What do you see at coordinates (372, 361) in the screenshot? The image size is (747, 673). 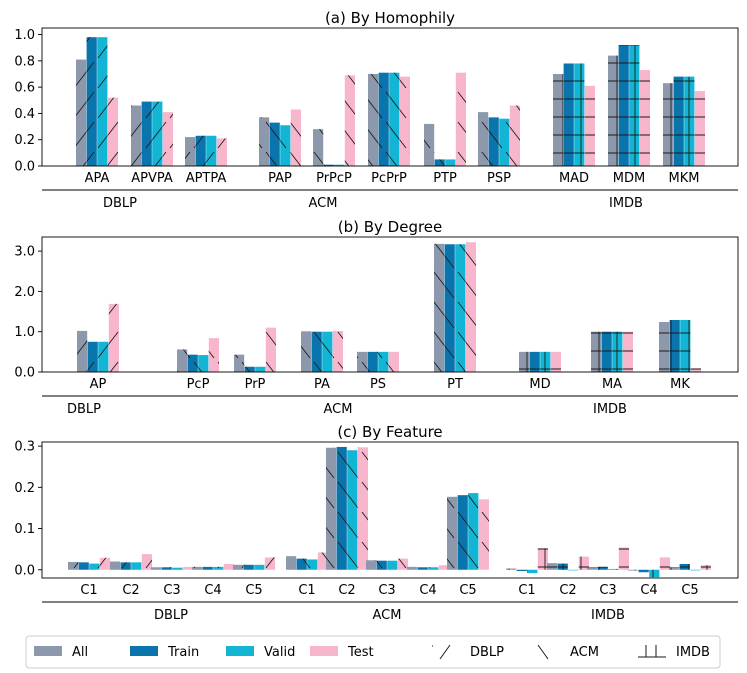 I see `bar-acm-ps-train-hatch` at bounding box center [372, 361].